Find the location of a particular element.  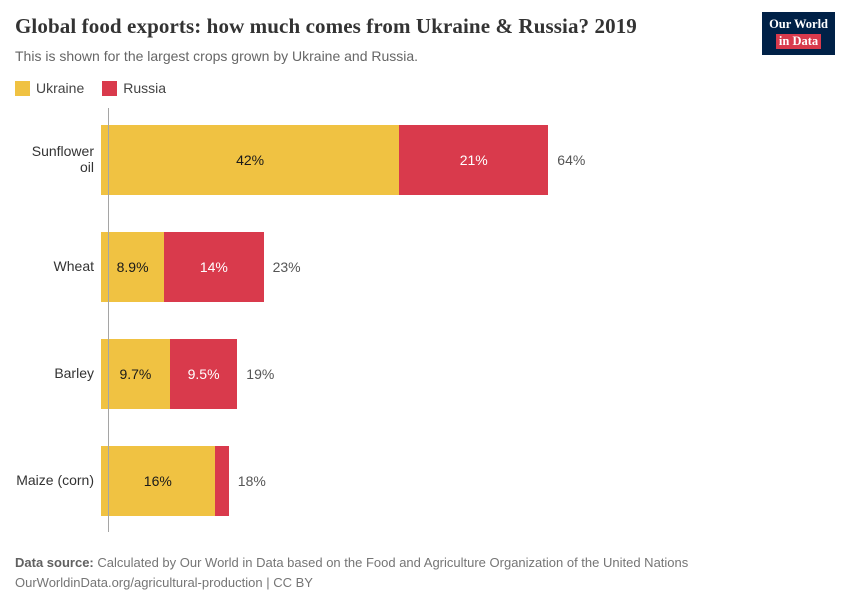

owid-logo-line2: in Data is located at coordinates (798, 41).